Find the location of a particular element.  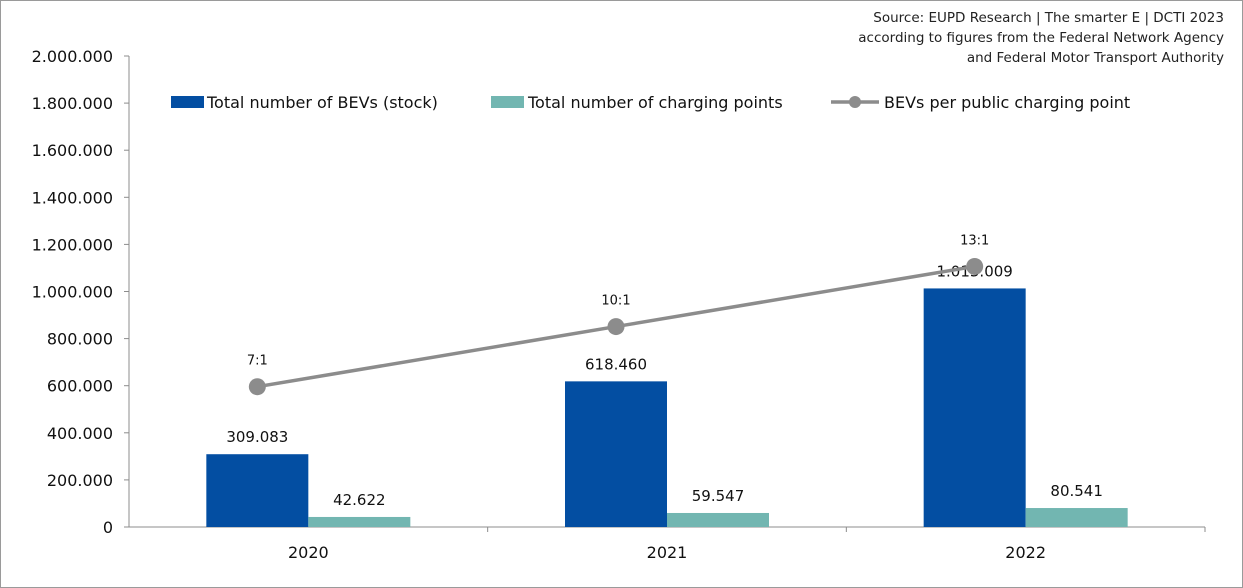

bev-bar-label: 309.083 is located at coordinates (257, 437).